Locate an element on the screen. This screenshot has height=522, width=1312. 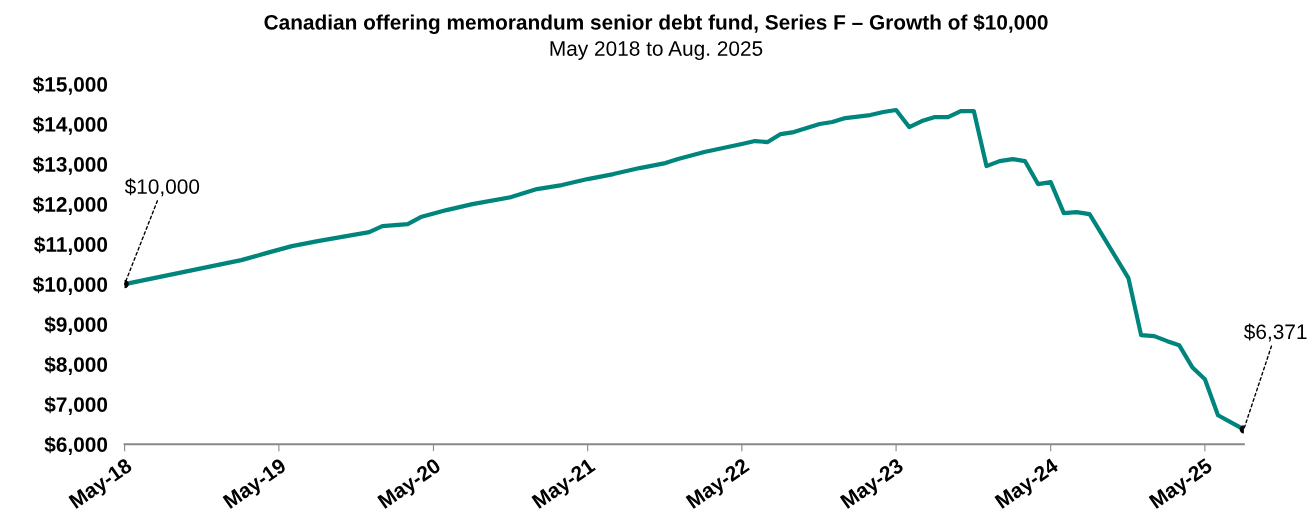
y-tick-label: $15,000 is located at coordinates (70, 85).